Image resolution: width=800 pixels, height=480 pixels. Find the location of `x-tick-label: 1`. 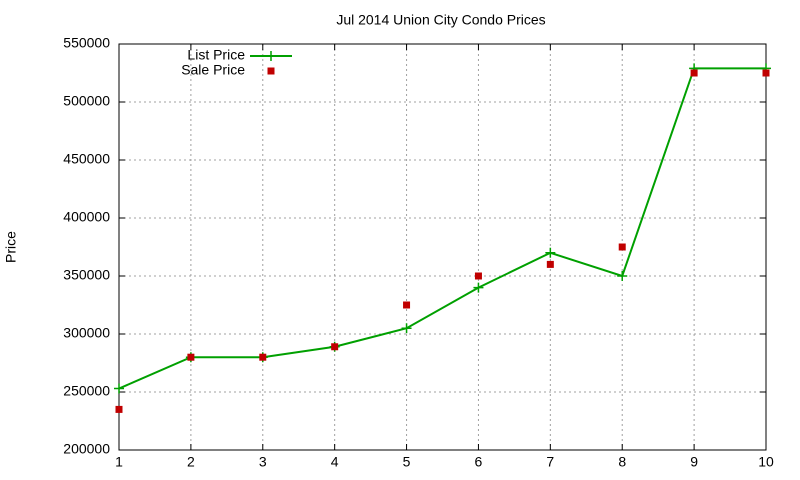

x-tick-label: 1 is located at coordinates (119, 462).